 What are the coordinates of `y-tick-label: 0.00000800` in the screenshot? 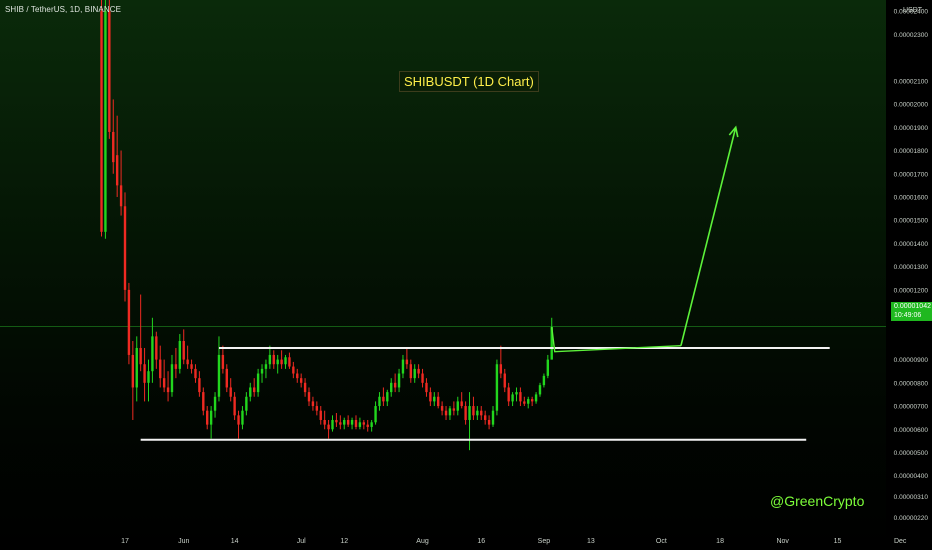 It's located at (911, 383).